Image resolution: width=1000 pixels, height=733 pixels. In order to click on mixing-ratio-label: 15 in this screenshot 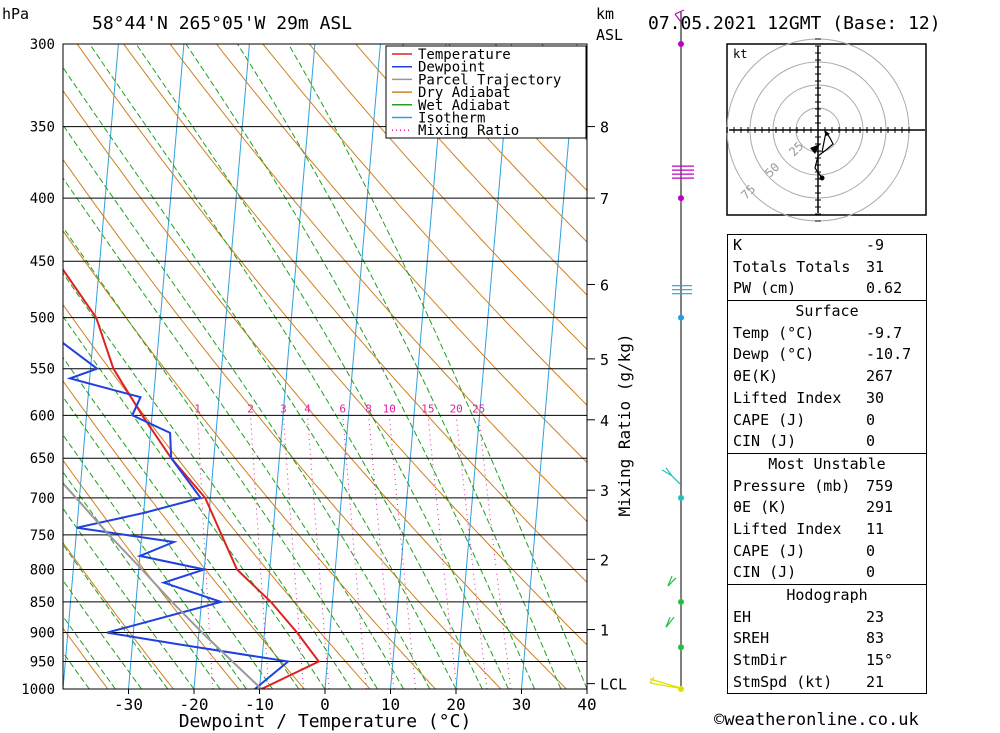, I will do `click(427, 408)`.